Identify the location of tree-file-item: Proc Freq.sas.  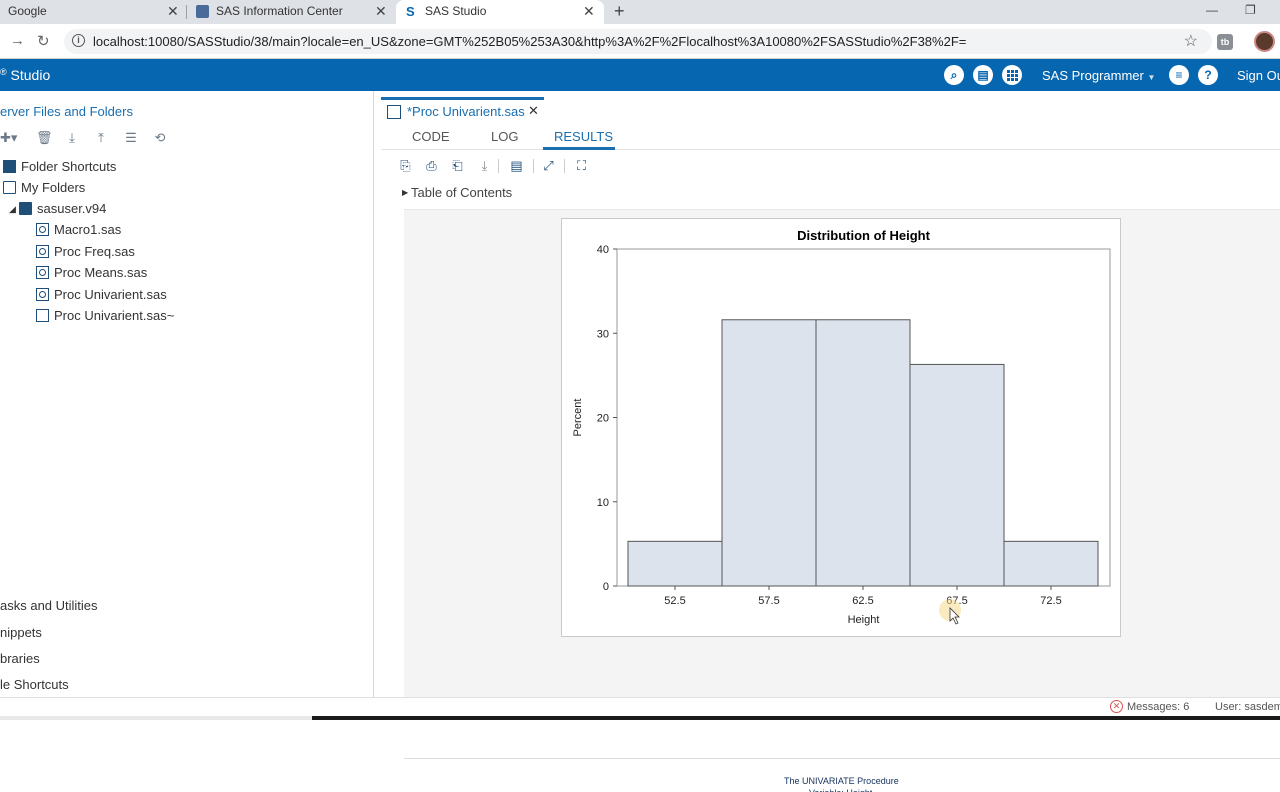
(85, 251).